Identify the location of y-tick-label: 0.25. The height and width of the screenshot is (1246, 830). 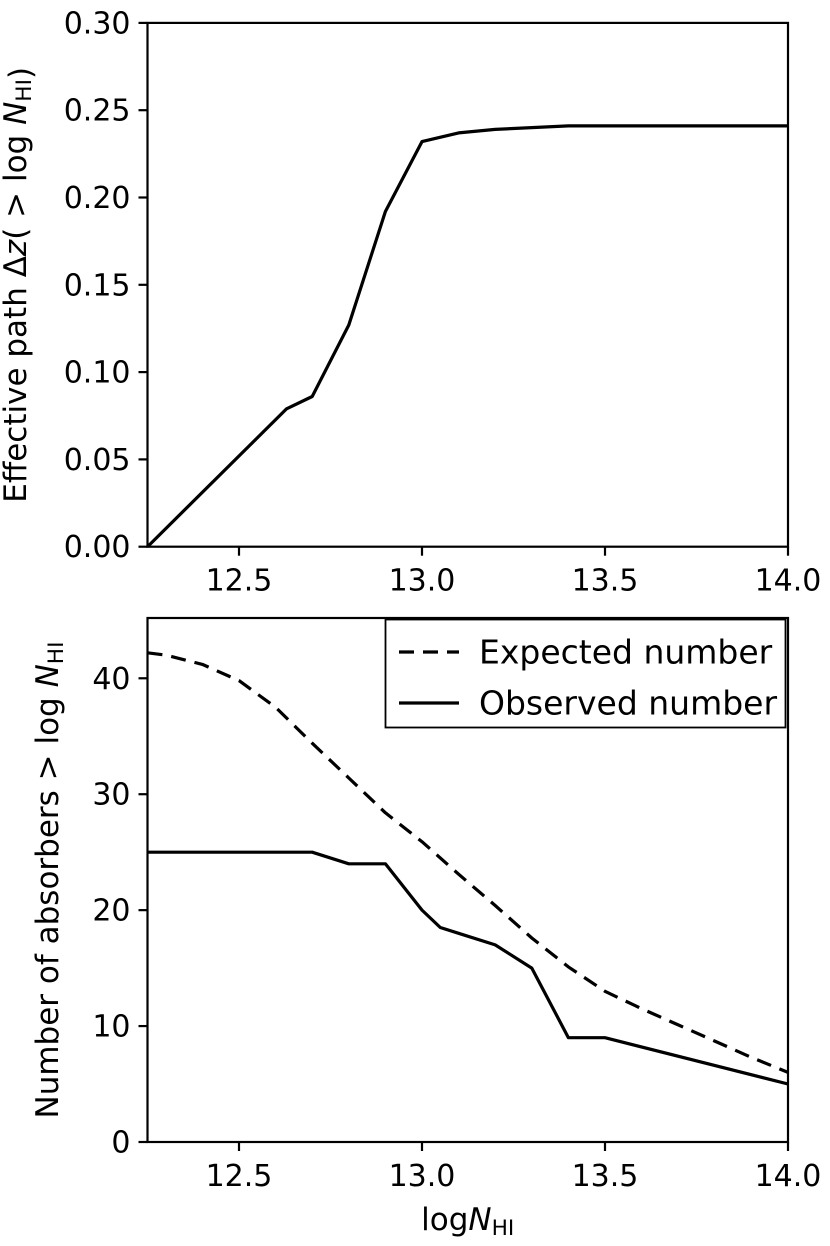
(97, 111).